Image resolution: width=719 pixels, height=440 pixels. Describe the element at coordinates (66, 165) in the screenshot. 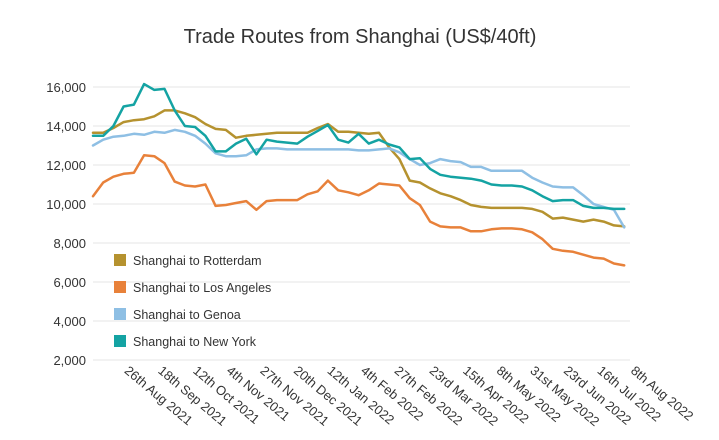

I see `y-tick-label: 12,000` at that location.